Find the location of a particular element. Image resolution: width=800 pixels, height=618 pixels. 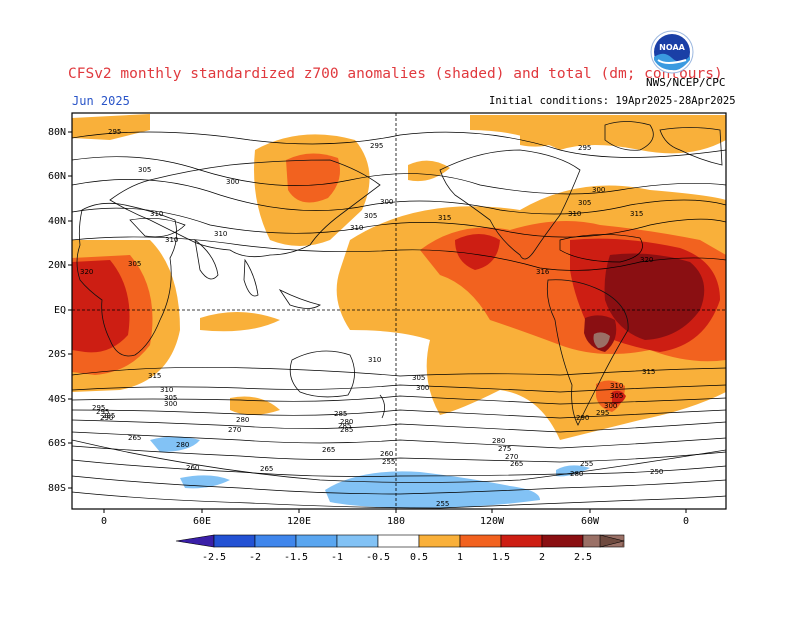

forecast-month: Jun 2025 is located at coordinates (101, 101).